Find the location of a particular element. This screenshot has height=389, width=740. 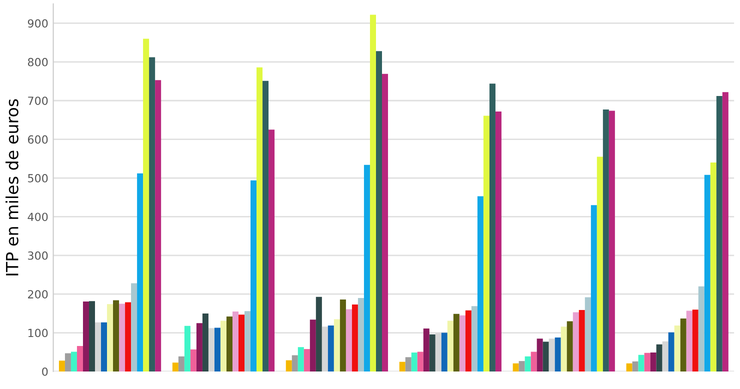

y-tick-label: 0 is located at coordinates (45, 371).